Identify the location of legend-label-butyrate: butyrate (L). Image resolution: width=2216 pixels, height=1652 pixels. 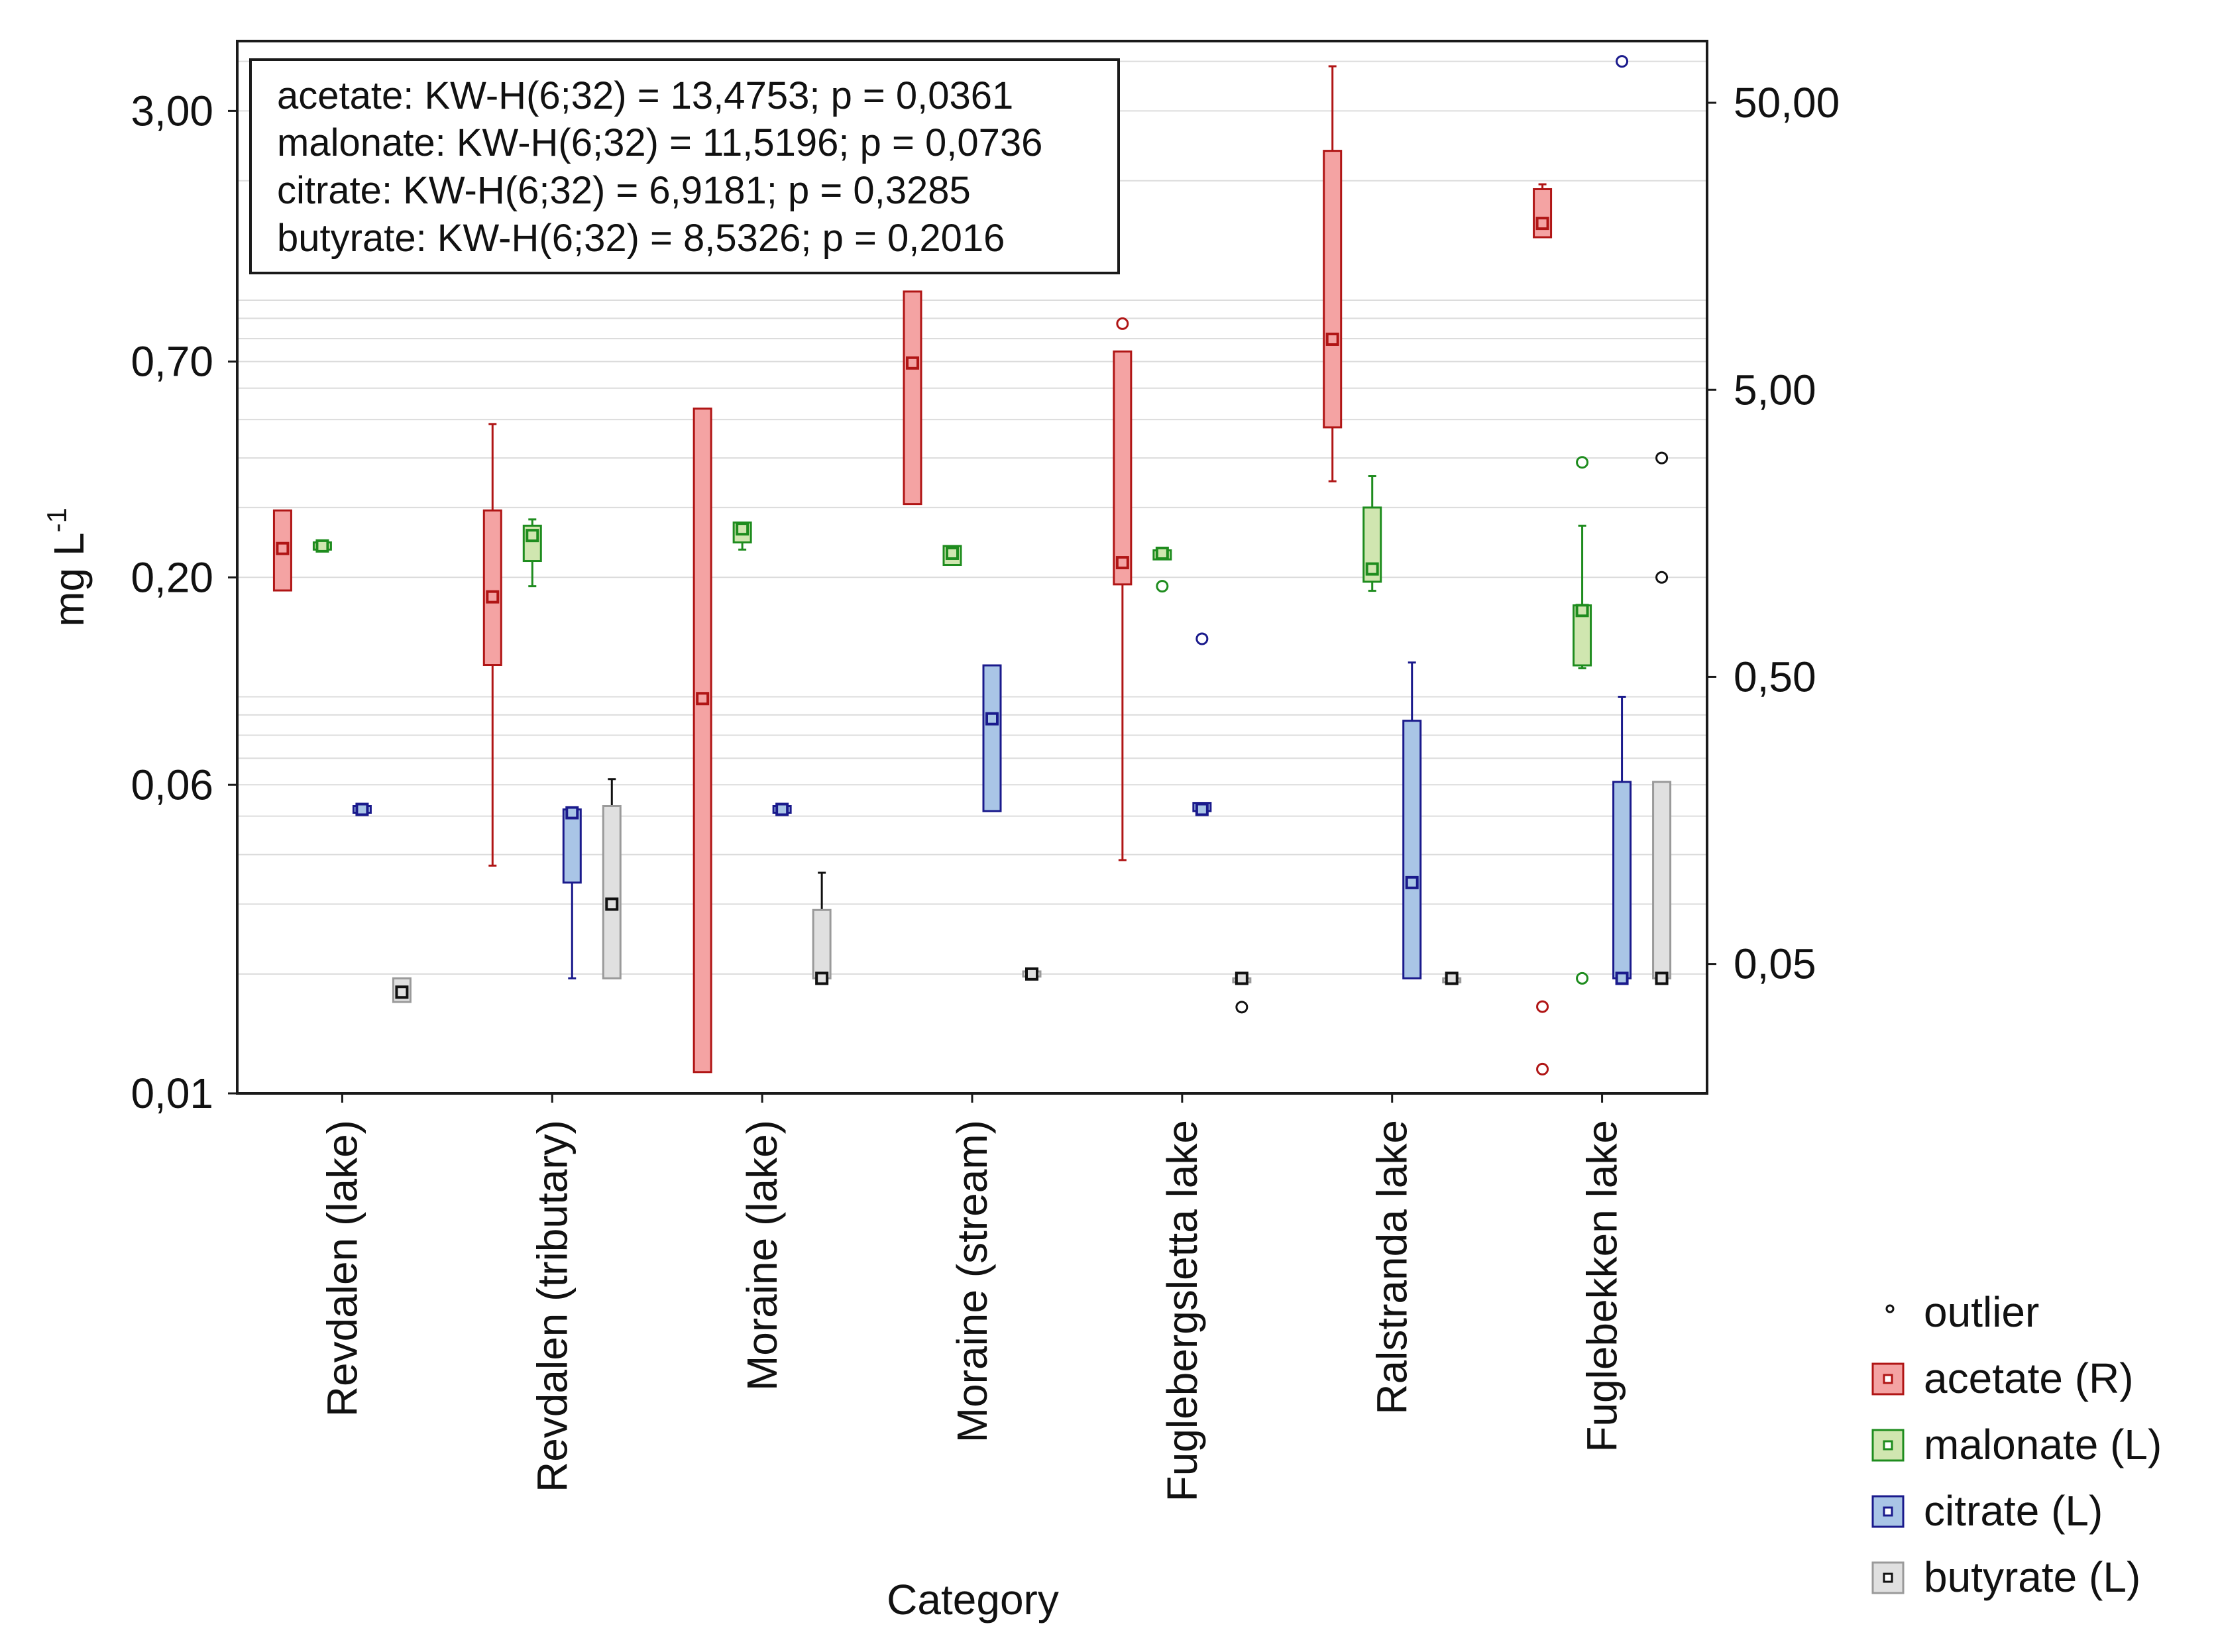
(2032, 1577).